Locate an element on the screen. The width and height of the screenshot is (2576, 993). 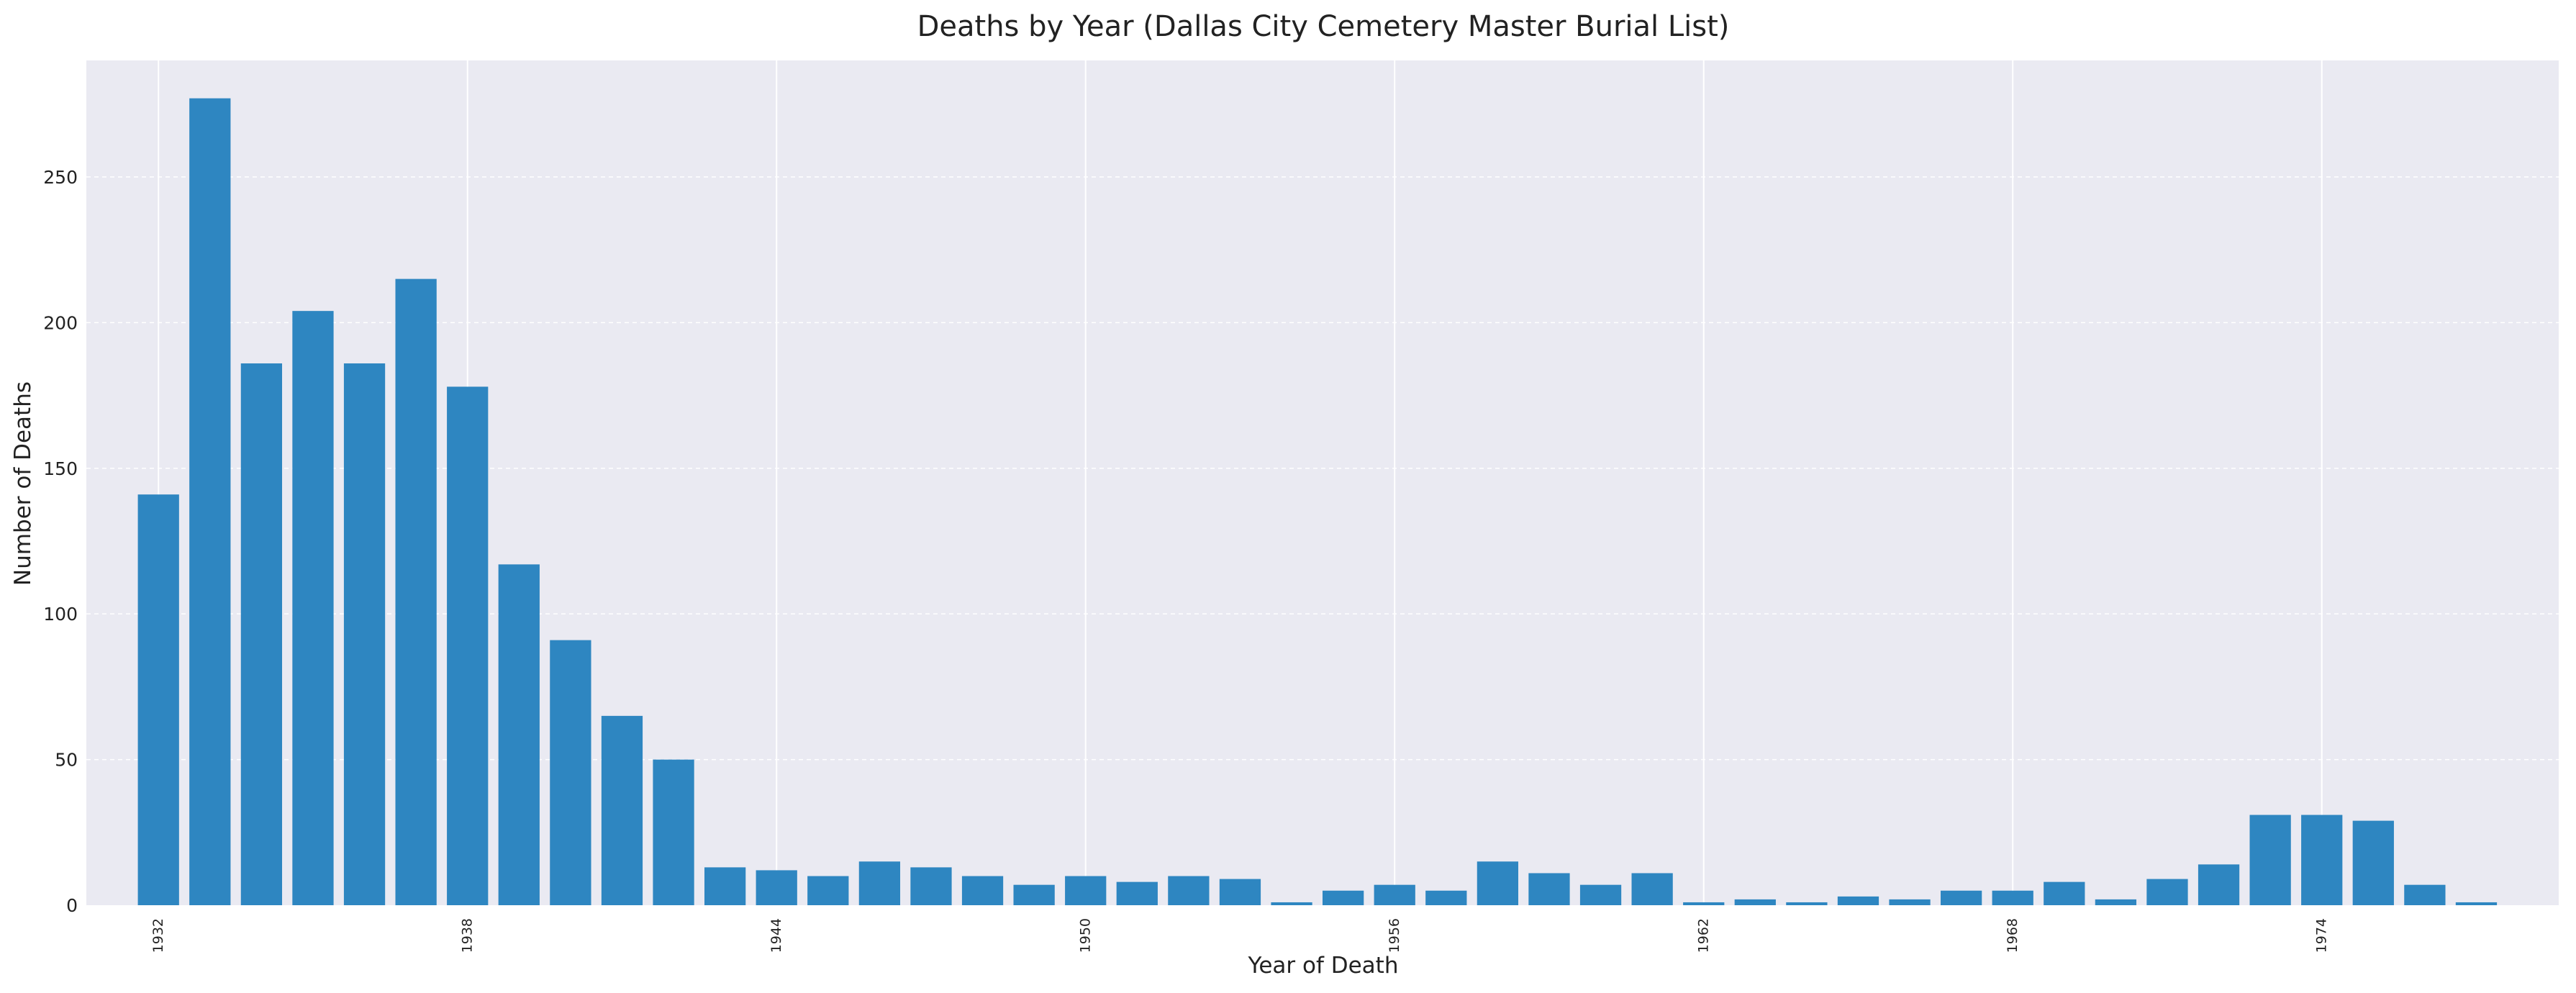
y-tick-label: 0 is located at coordinates (72, 905).